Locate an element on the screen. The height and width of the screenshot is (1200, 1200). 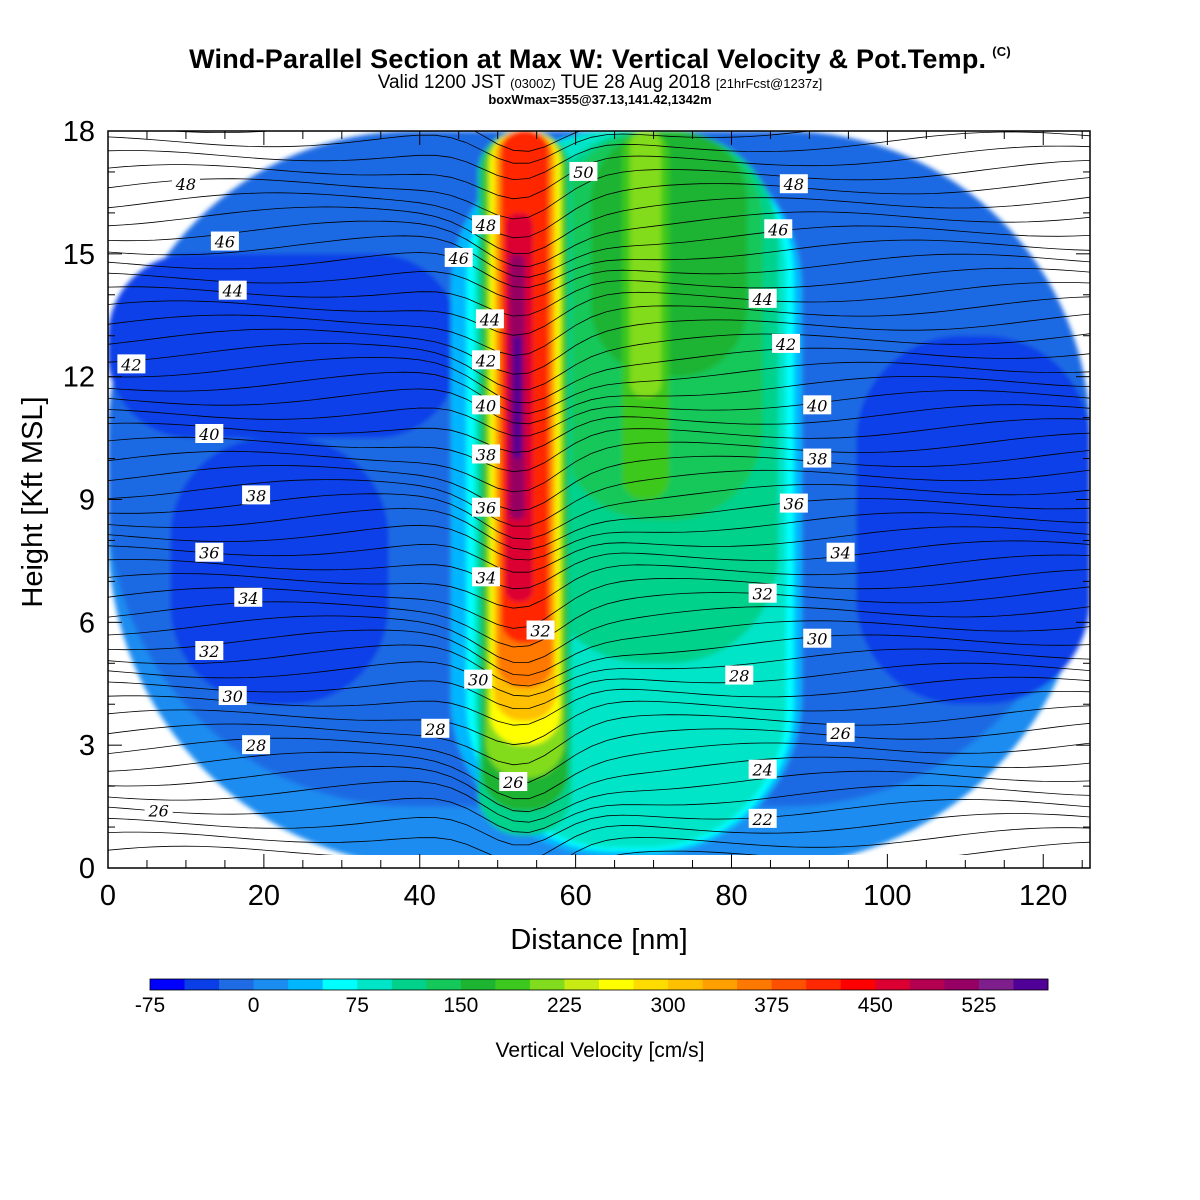
x-tick-label: 100 is located at coordinates (887, 896).